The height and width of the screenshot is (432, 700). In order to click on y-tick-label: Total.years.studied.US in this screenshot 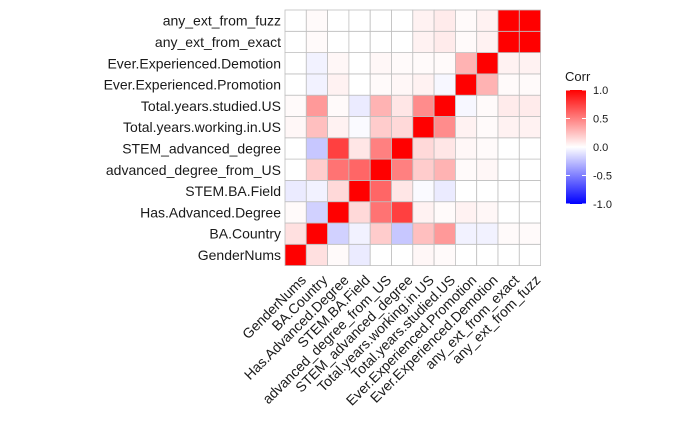, I will do `click(211, 106)`.